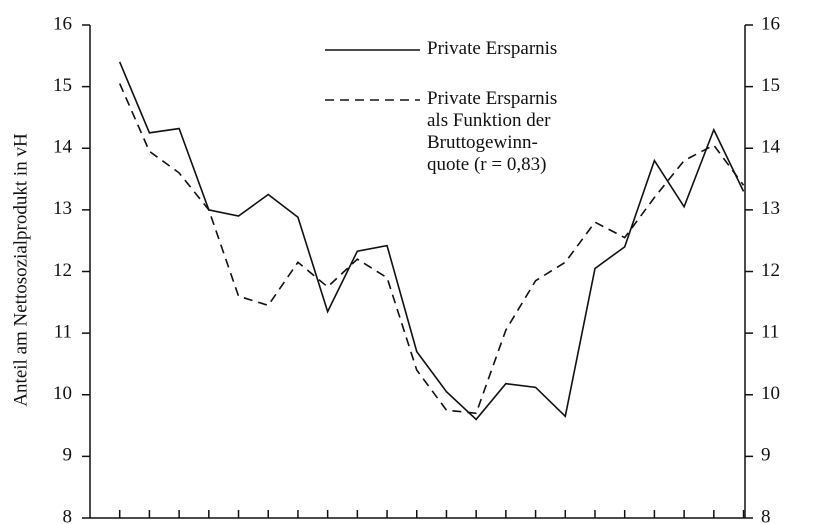  I want to click on y-axis-label: Anteil am Nettosozialprodukt in vH, so click(20, 270).